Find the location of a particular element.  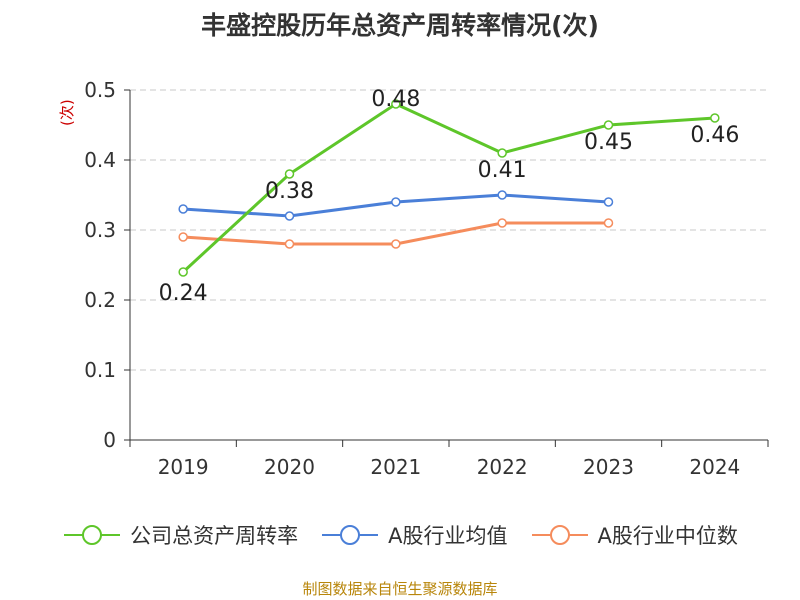

data-label-2: 0.48 is located at coordinates (395, 99).